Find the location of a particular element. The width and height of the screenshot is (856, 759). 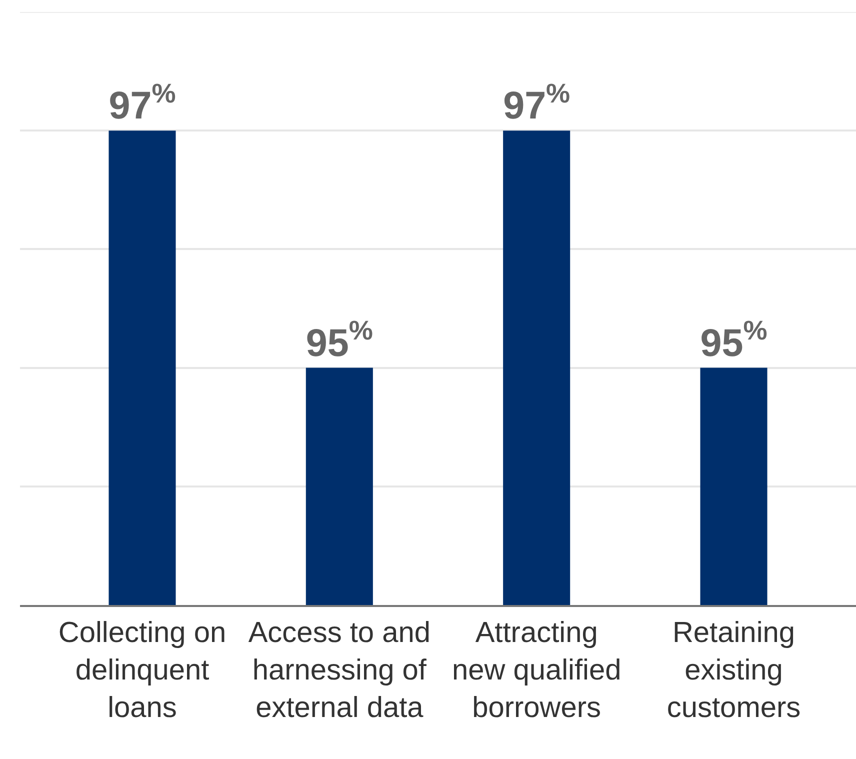

x-tick-label: Access to and harnessing of external data is located at coordinates (339, 670).